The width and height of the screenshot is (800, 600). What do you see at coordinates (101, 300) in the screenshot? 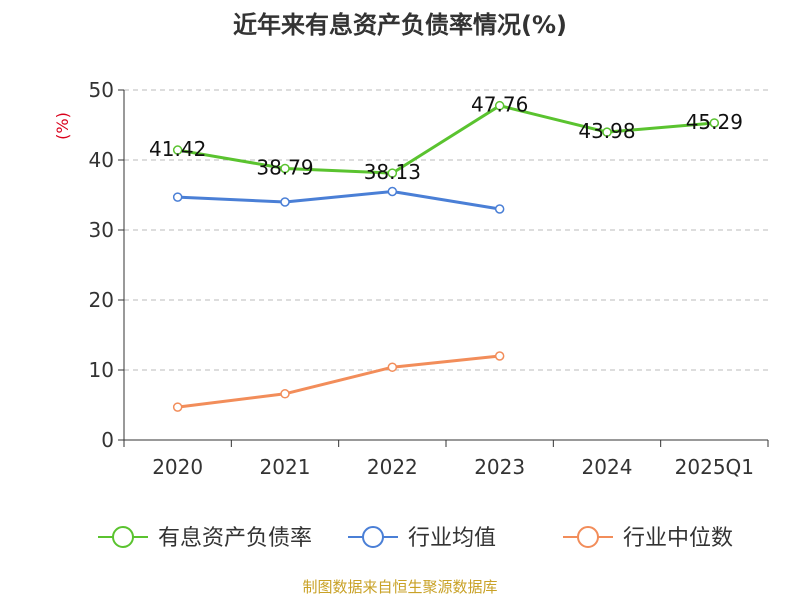
I see `y-tick-label: 20` at bounding box center [101, 300].